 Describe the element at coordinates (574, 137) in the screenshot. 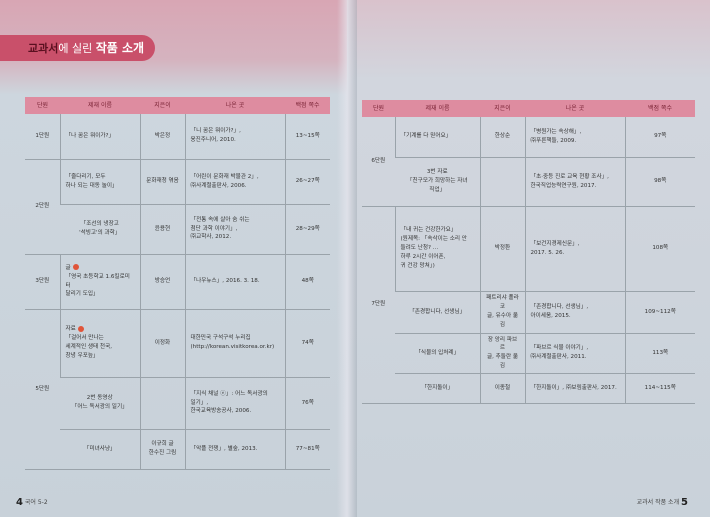

I see `source-cell: 「병원가는 속상해」, ㈜푸른책들, 2009.` at that location.